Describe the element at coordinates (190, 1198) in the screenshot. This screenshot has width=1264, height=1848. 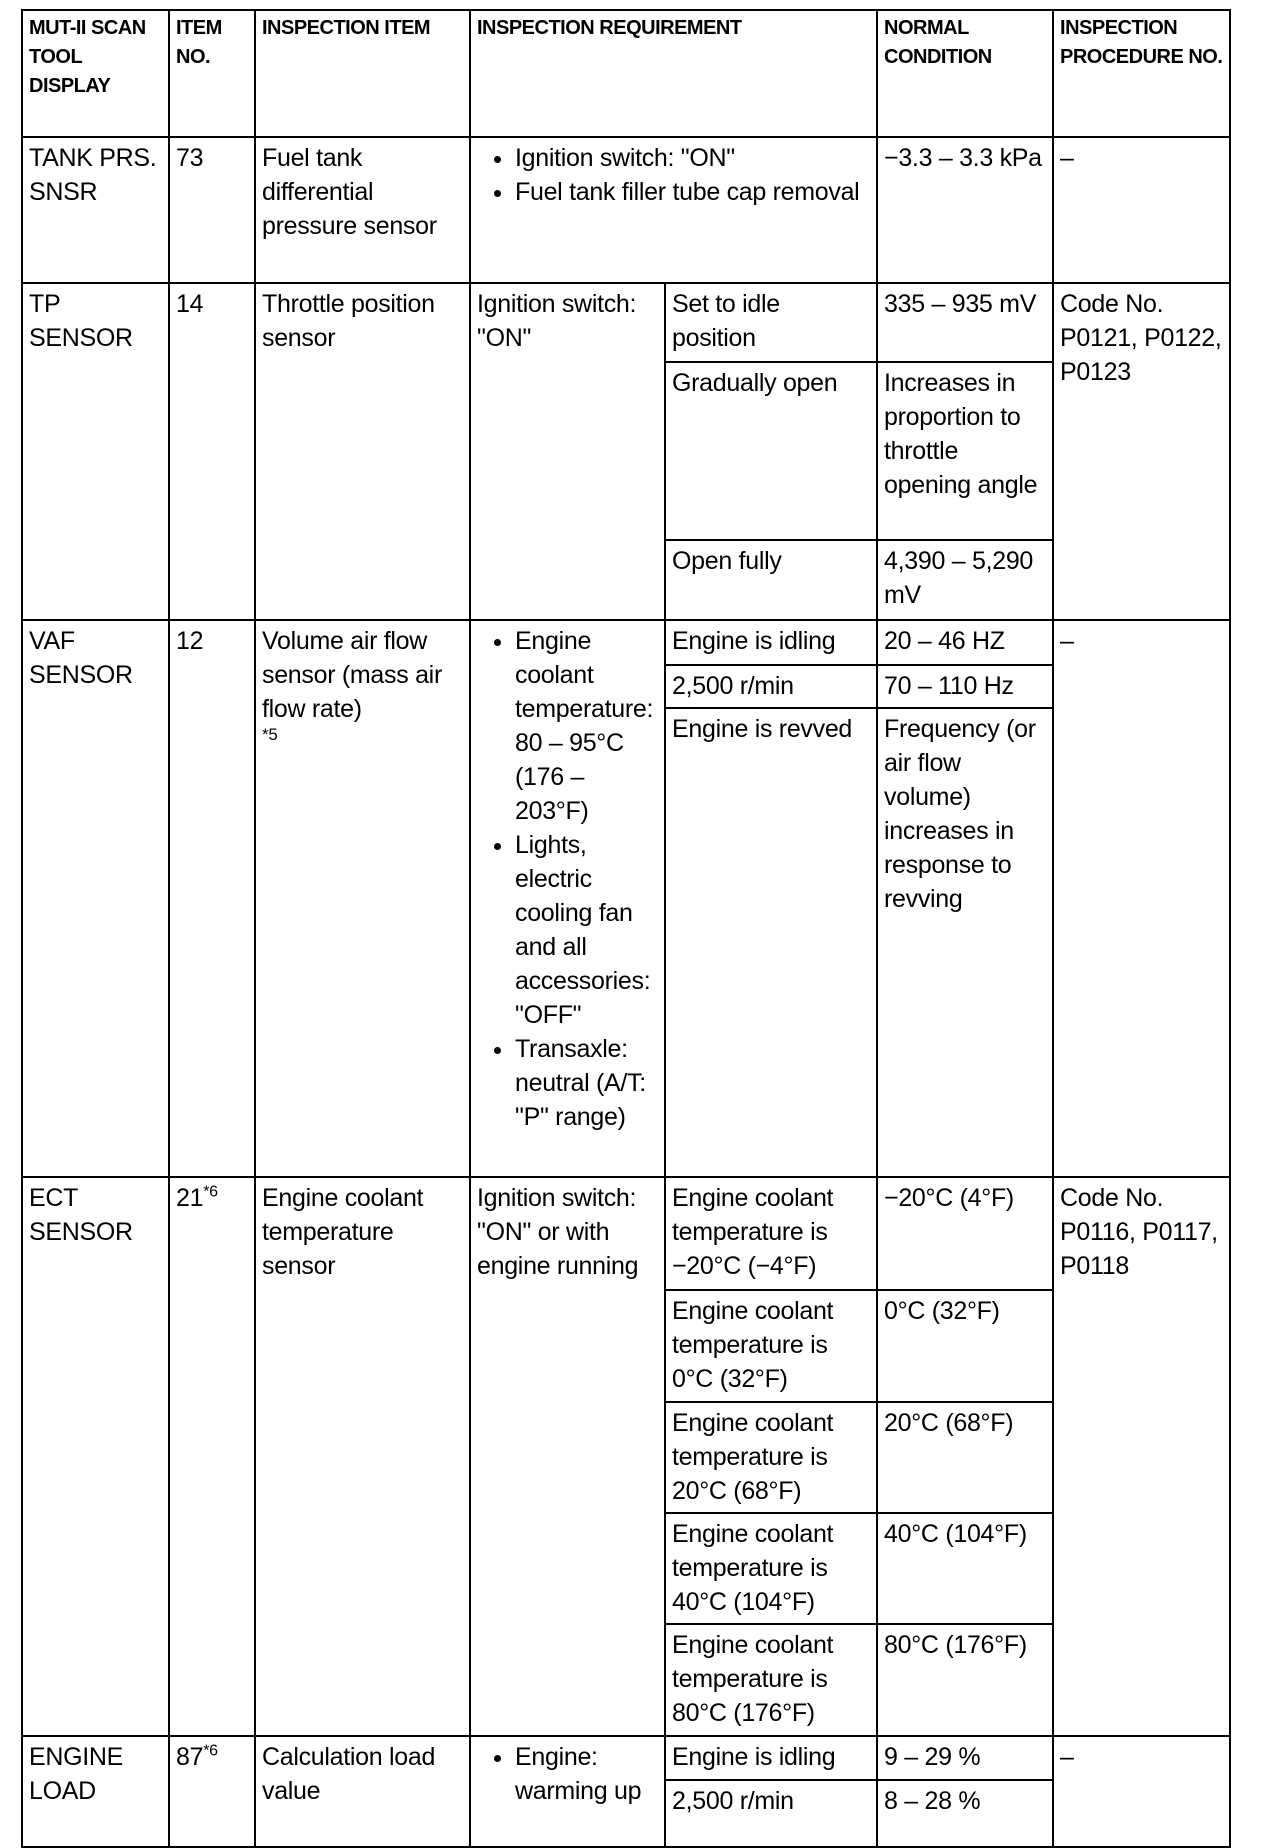
I see `item-no-text: 21` at that location.